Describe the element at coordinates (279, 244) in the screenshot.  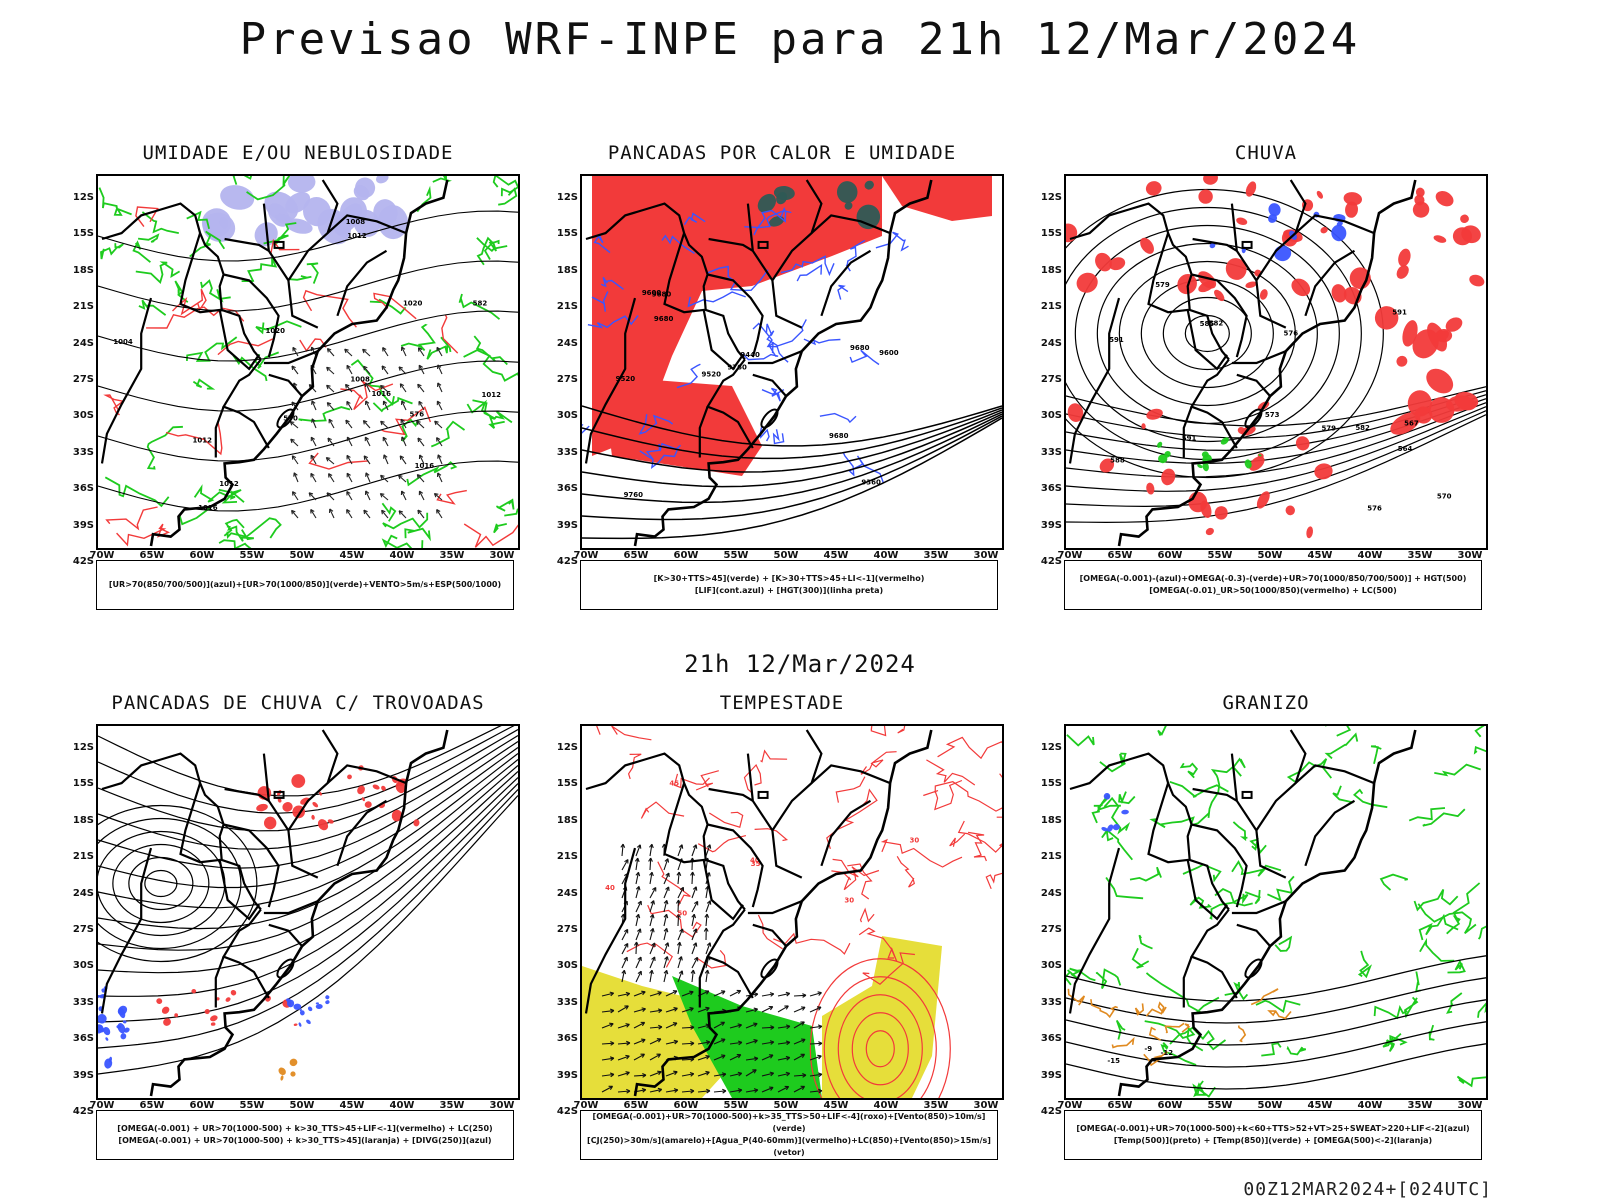
I see `reservoir` at that location.